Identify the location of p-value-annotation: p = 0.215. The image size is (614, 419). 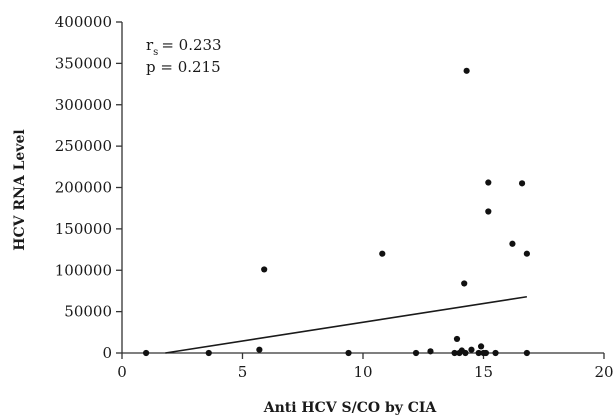
(183, 67).